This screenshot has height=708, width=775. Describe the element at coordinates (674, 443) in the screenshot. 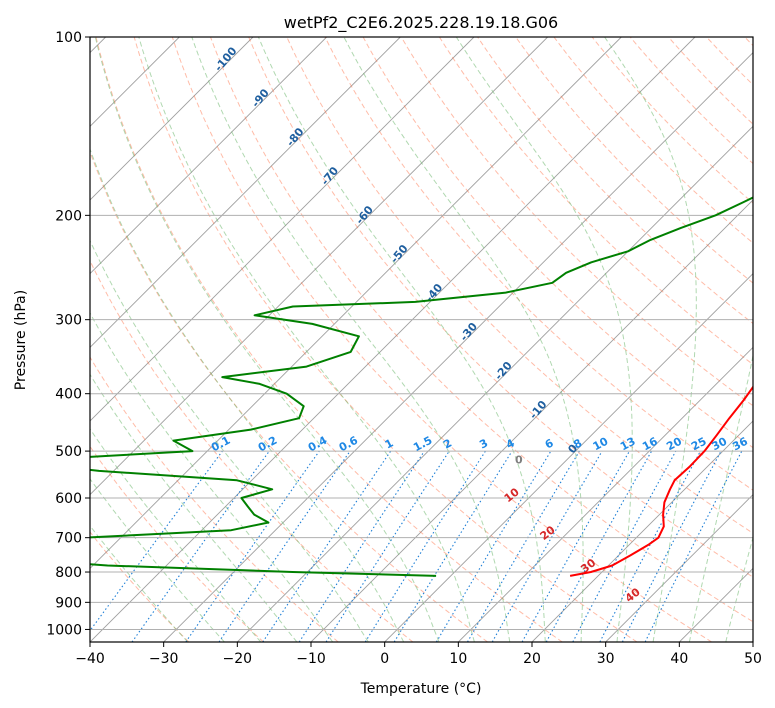

I see `mixing-ratio-annotation: 20` at that location.